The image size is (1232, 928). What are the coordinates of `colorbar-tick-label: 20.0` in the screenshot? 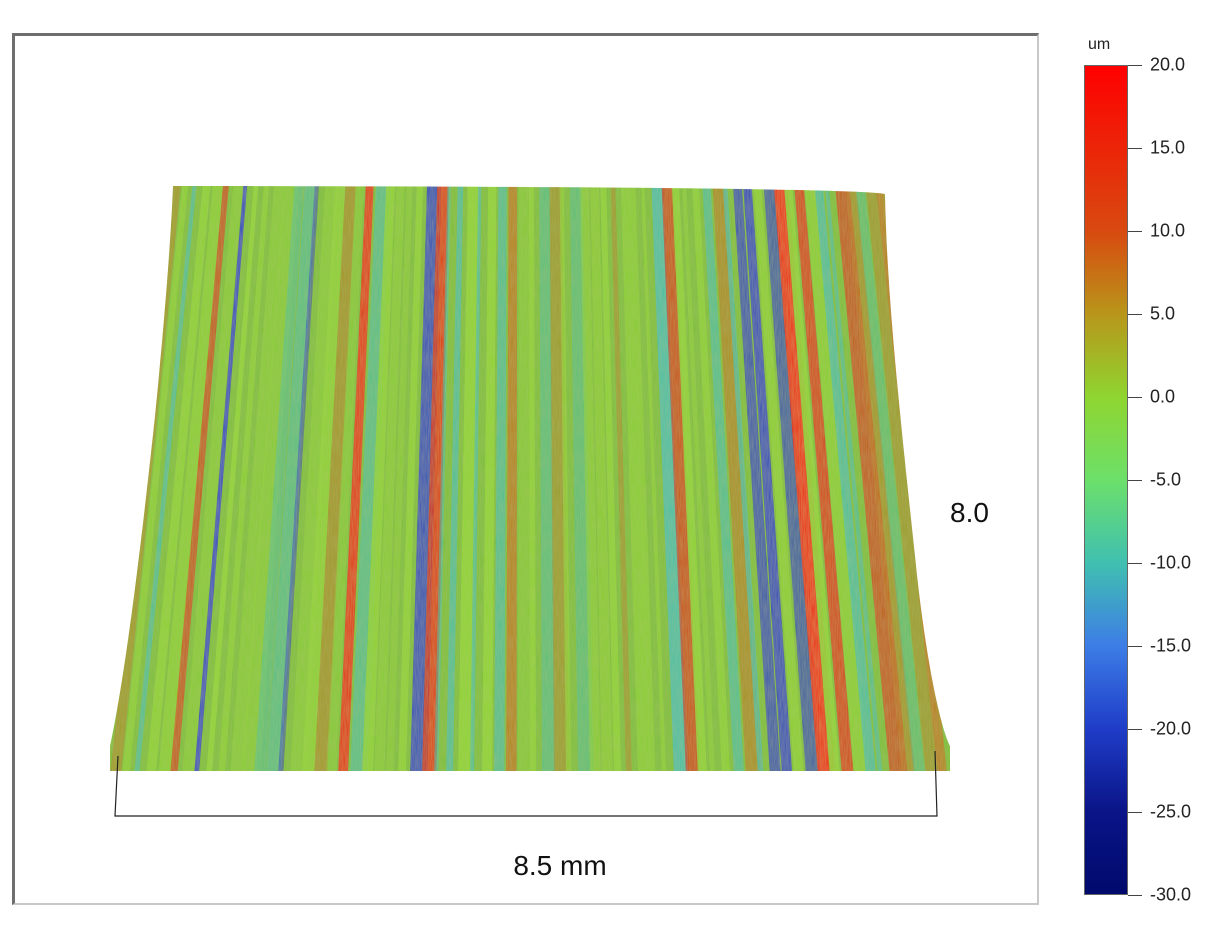 It's located at (1168, 64).